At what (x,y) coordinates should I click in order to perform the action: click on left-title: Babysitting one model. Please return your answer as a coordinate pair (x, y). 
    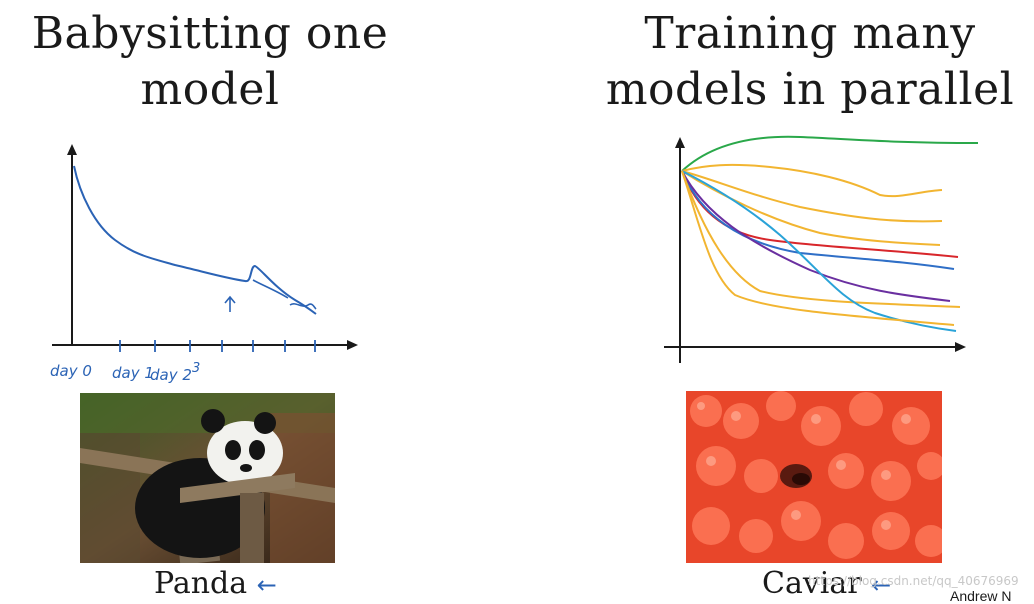
    Looking at the image, I should click on (210, 62).